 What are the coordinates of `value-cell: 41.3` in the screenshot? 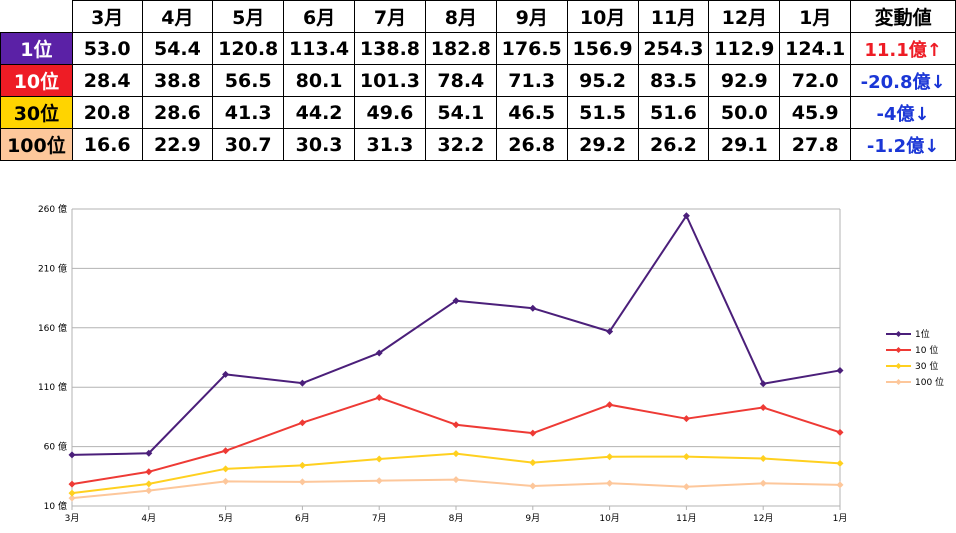 It's located at (248, 112).